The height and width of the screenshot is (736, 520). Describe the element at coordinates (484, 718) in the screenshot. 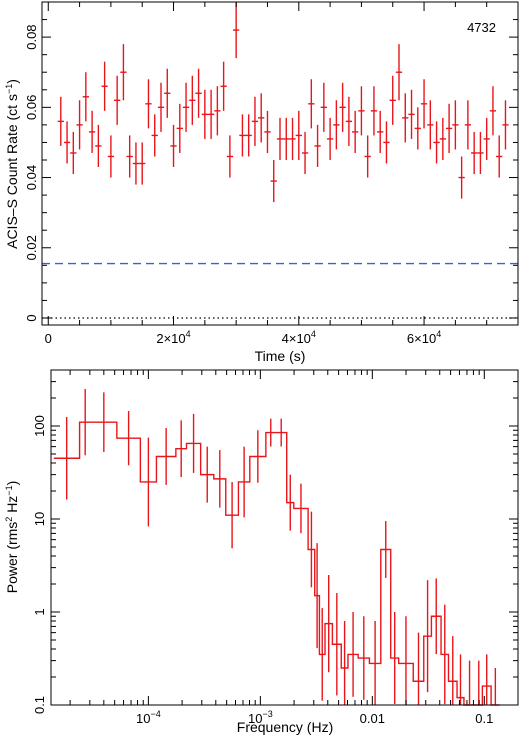

I see `x-tick-label: 0.1` at that location.